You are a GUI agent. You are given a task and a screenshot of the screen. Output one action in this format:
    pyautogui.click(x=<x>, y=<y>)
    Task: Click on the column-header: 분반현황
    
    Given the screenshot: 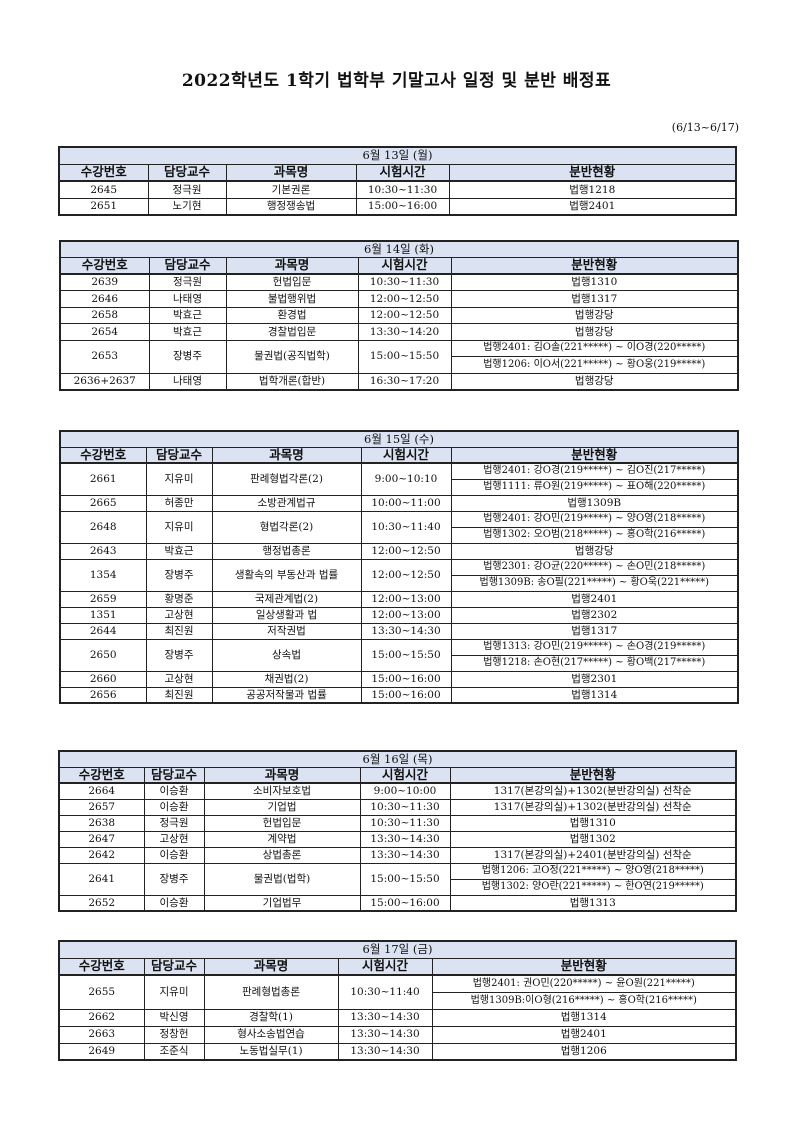 What is the action you would take?
    pyautogui.click(x=594, y=266)
    